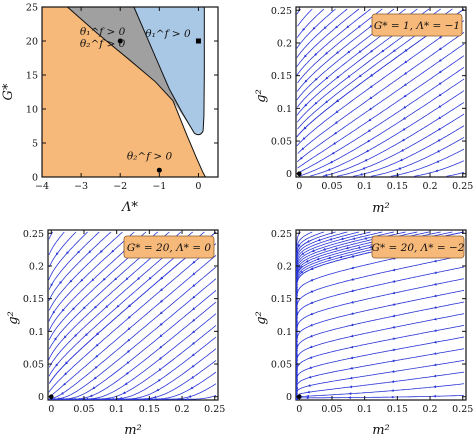 This screenshot has height=438, width=474. Describe the element at coordinates (120, 54) in the screenshot. I see `boundary-orange-gray` at that location.